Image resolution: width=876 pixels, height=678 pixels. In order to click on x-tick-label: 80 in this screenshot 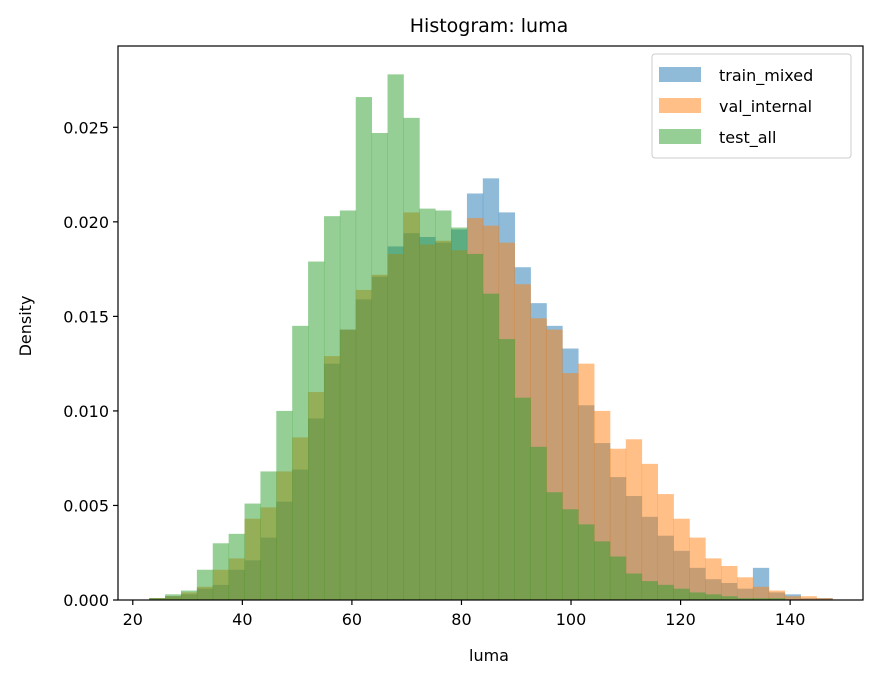, I will do `click(461, 619)`.